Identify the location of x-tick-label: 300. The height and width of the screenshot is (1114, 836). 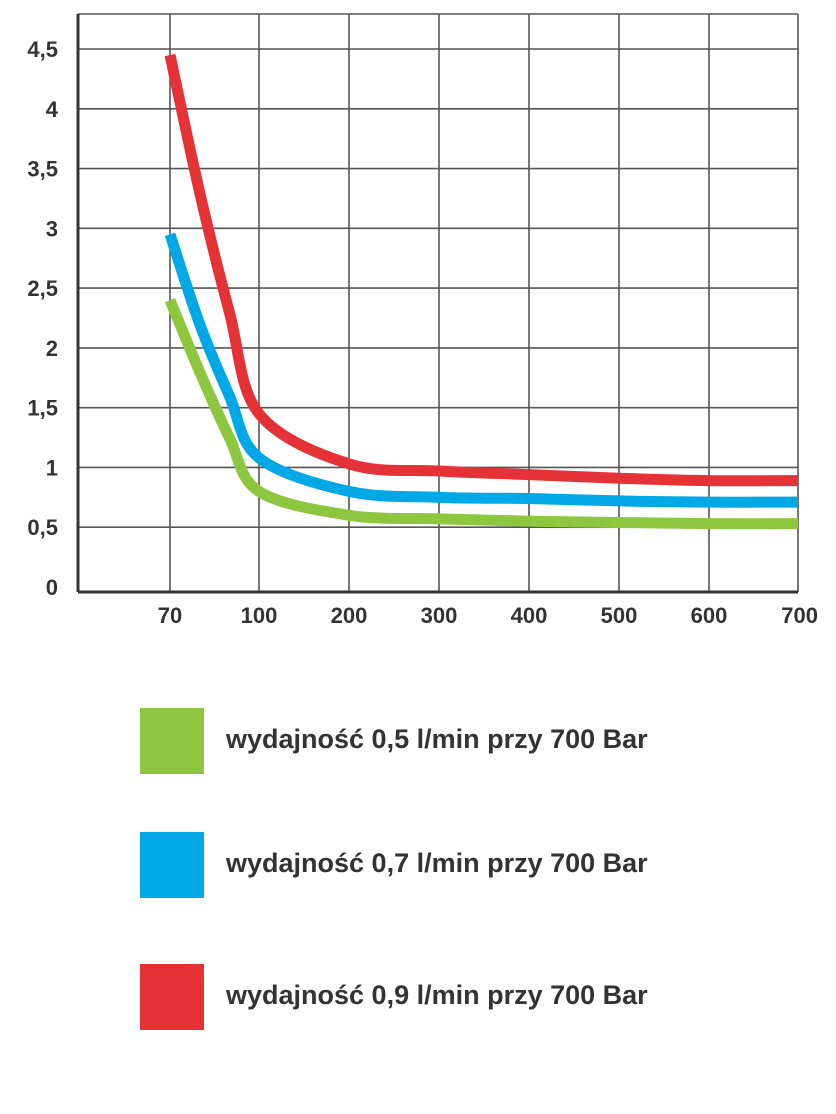
(439, 615).